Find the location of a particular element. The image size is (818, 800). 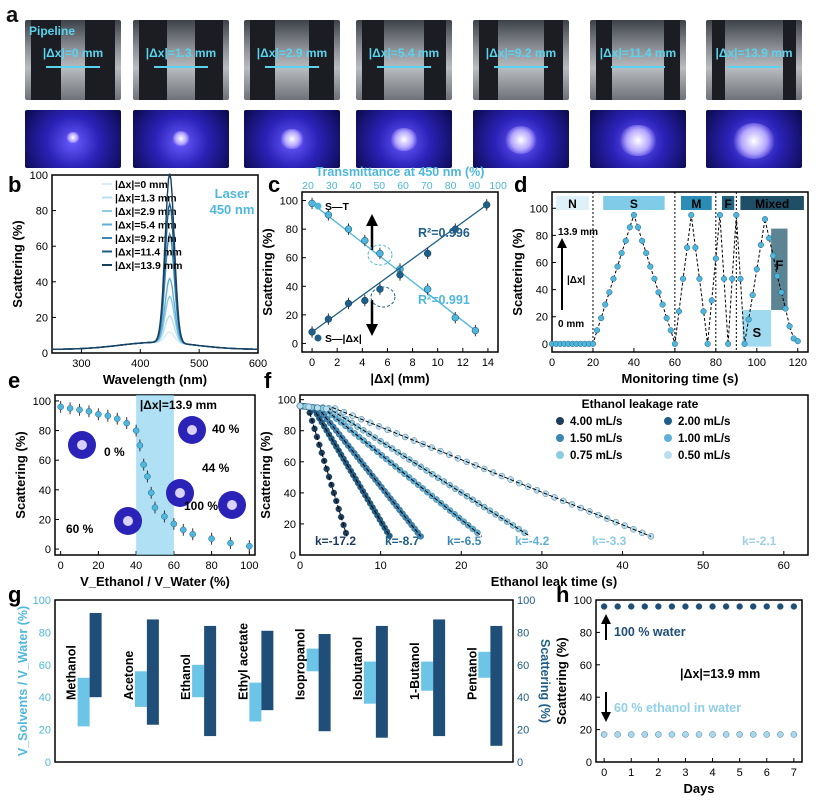

highlight-band is located at coordinates (155, 475).